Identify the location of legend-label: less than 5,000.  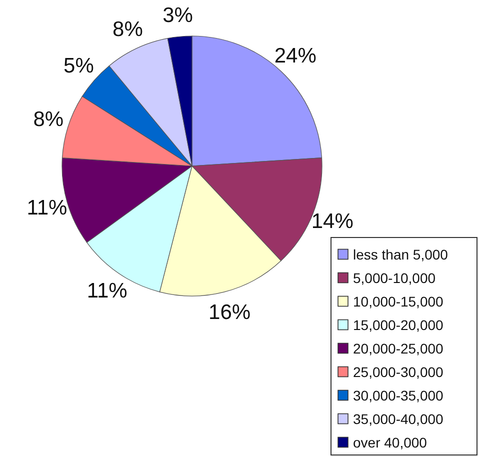
(400, 254).